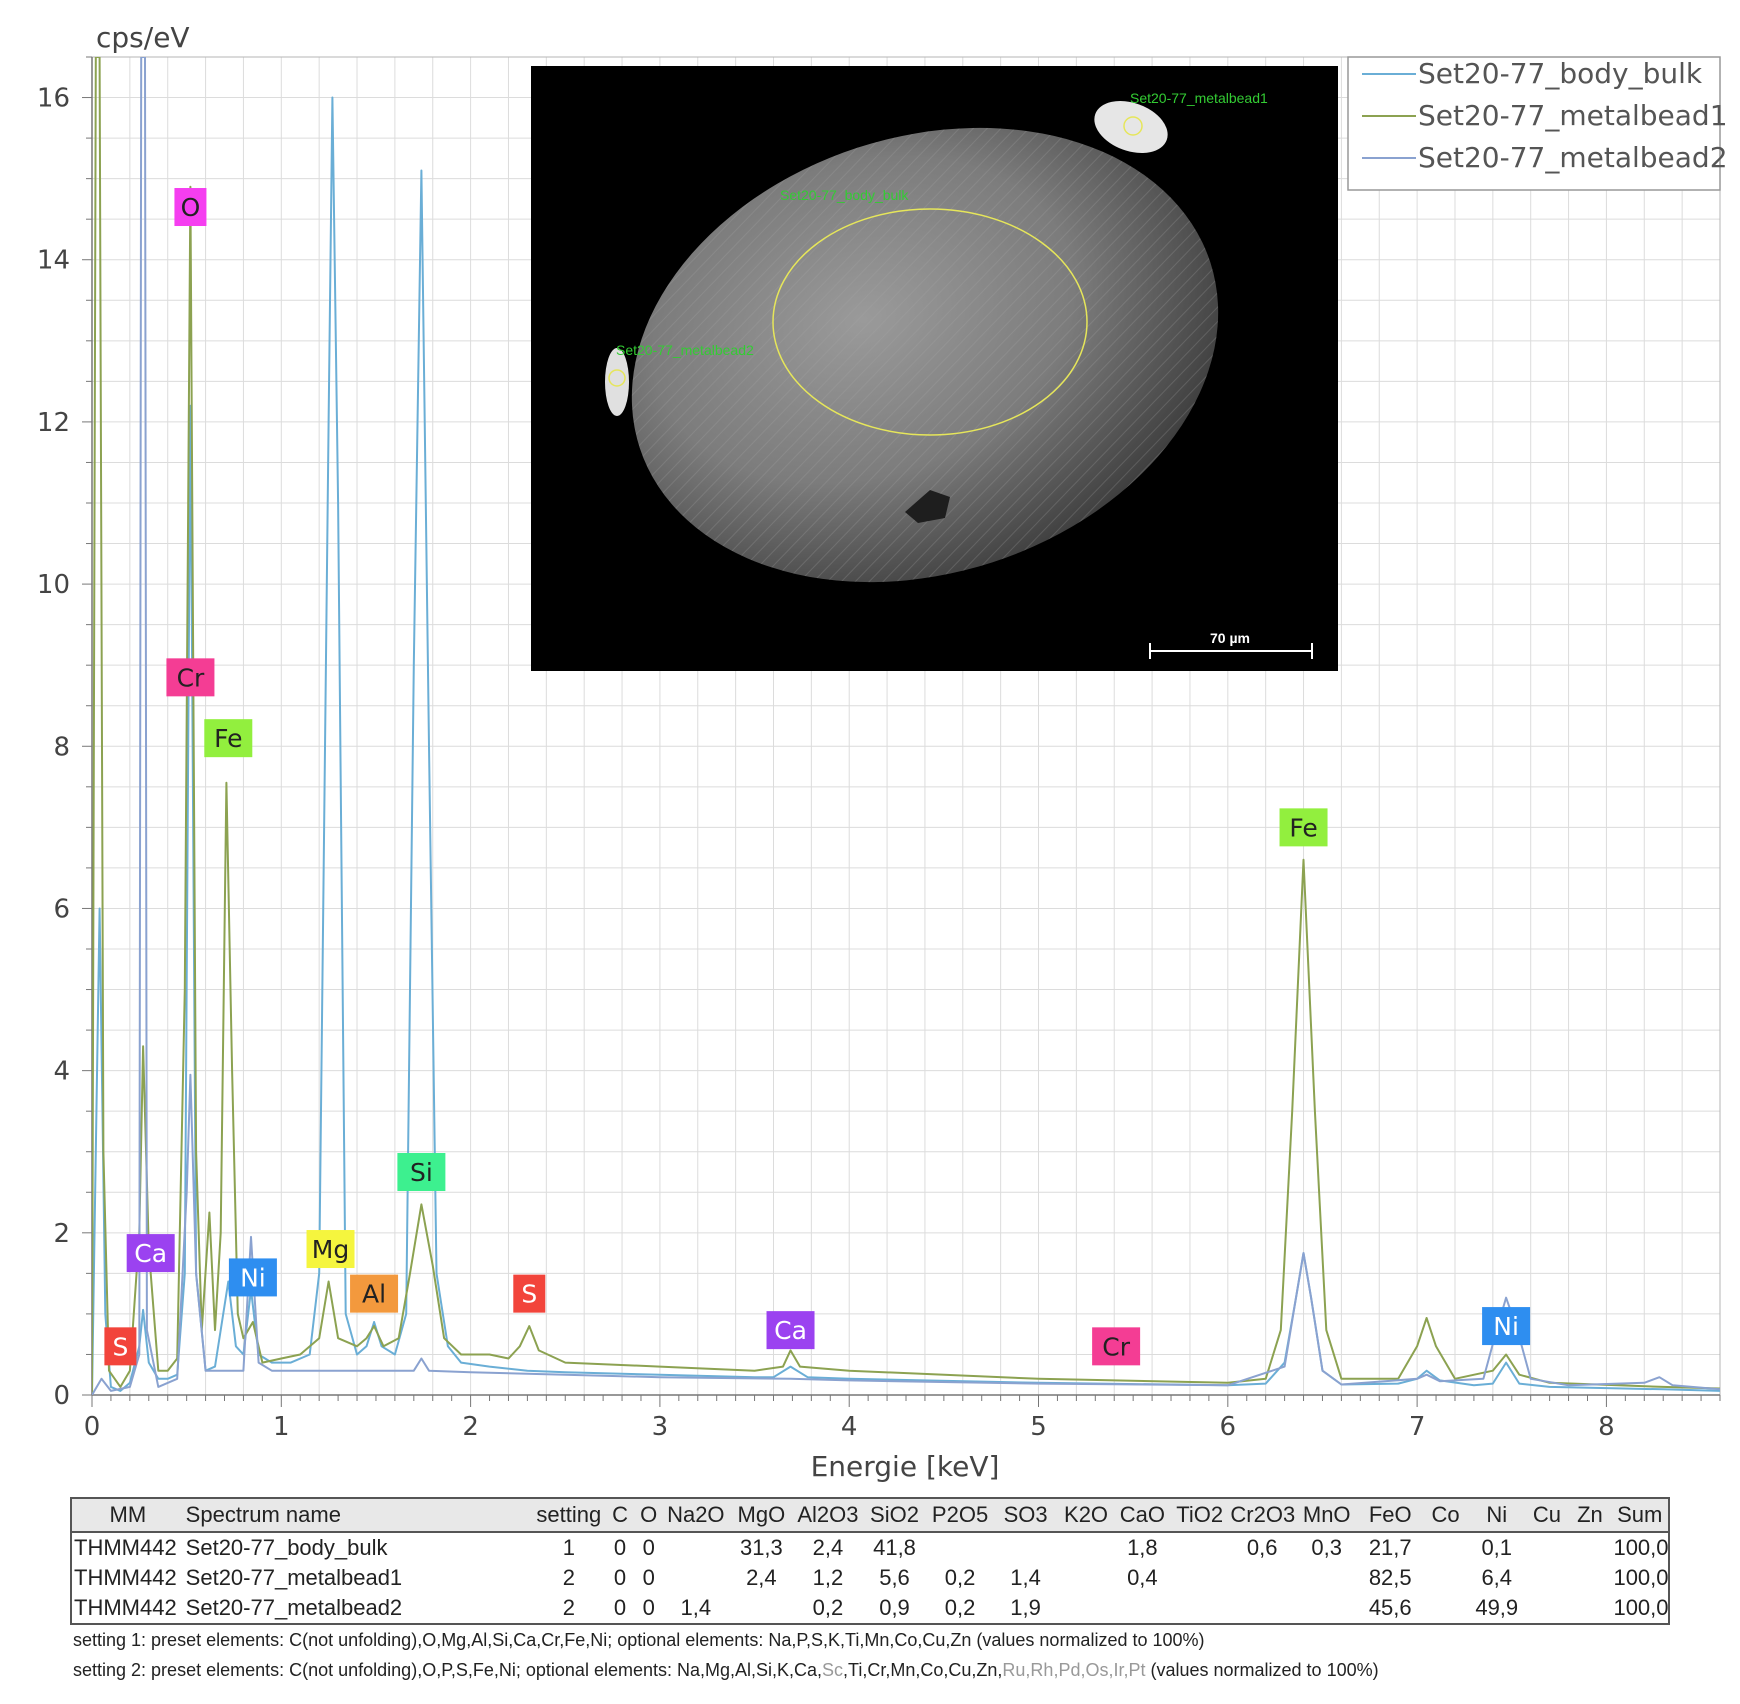 The width and height of the screenshot is (1740, 1704). What do you see at coordinates (470, 1427) in the screenshot?
I see `x-tick-label: 2` at bounding box center [470, 1427].